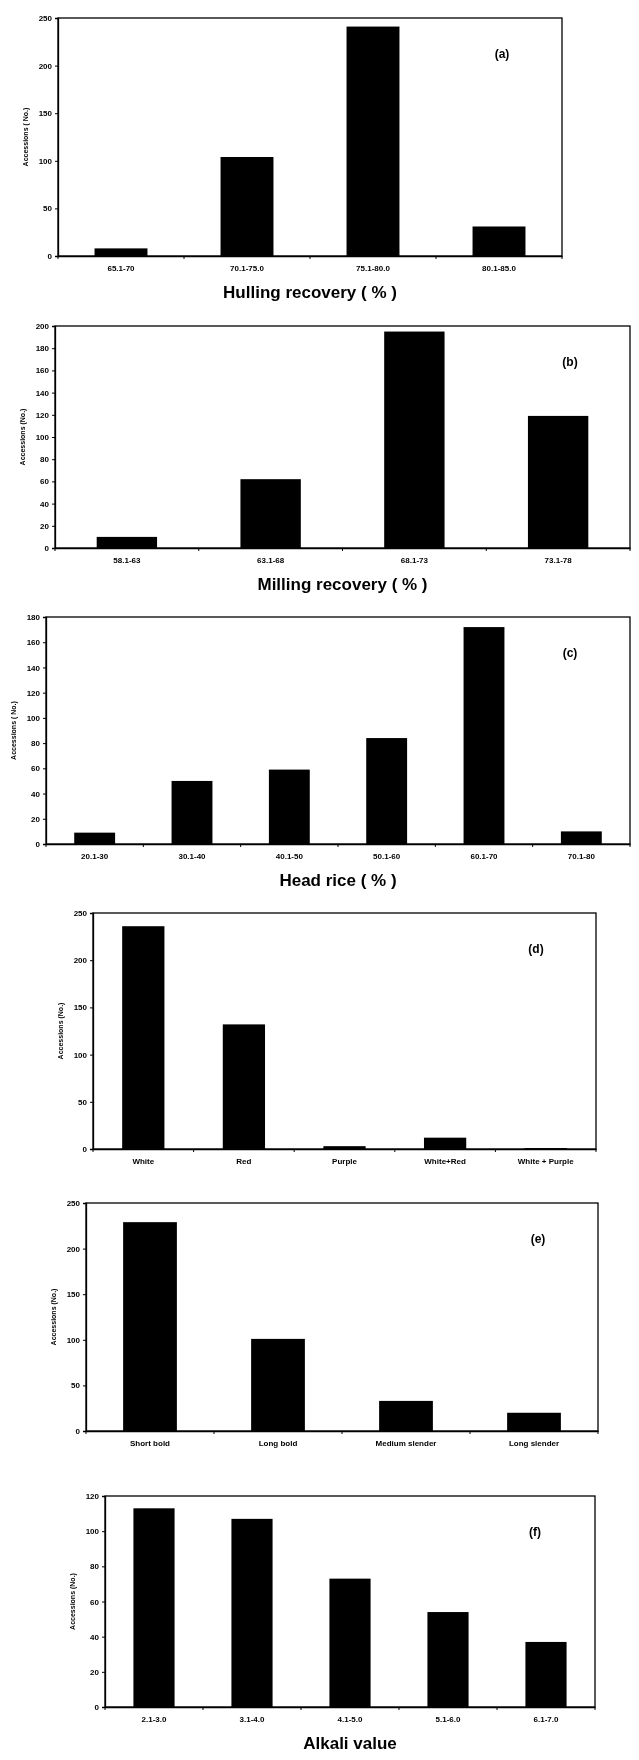 This screenshot has height=1760, width=639. I want to click on x-tick-label: Red, so click(244, 1161).